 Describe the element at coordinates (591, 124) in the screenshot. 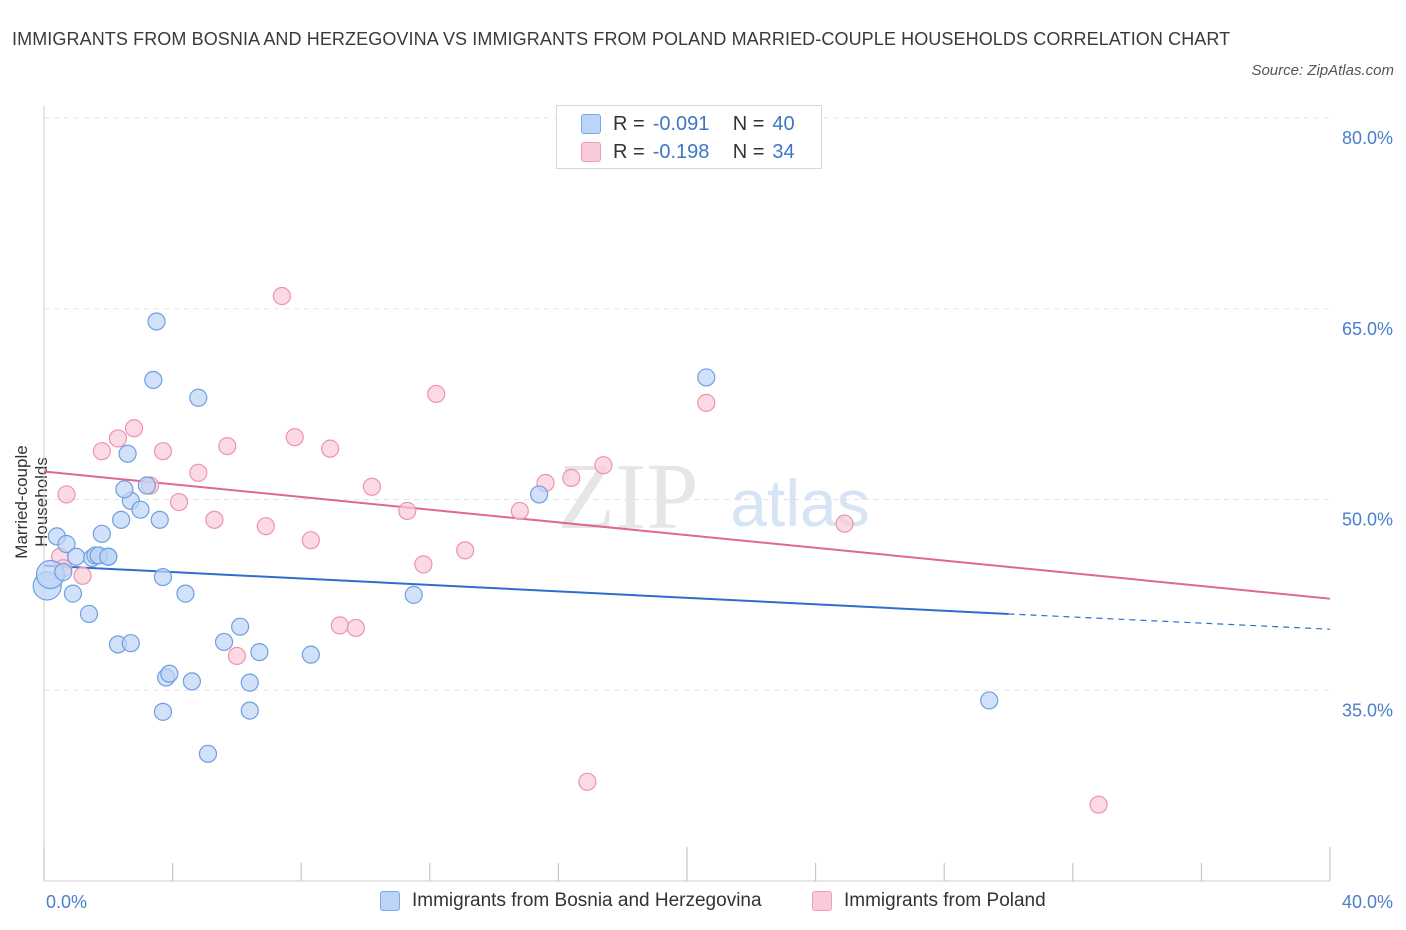

I see `legend-swatch-blue` at that location.